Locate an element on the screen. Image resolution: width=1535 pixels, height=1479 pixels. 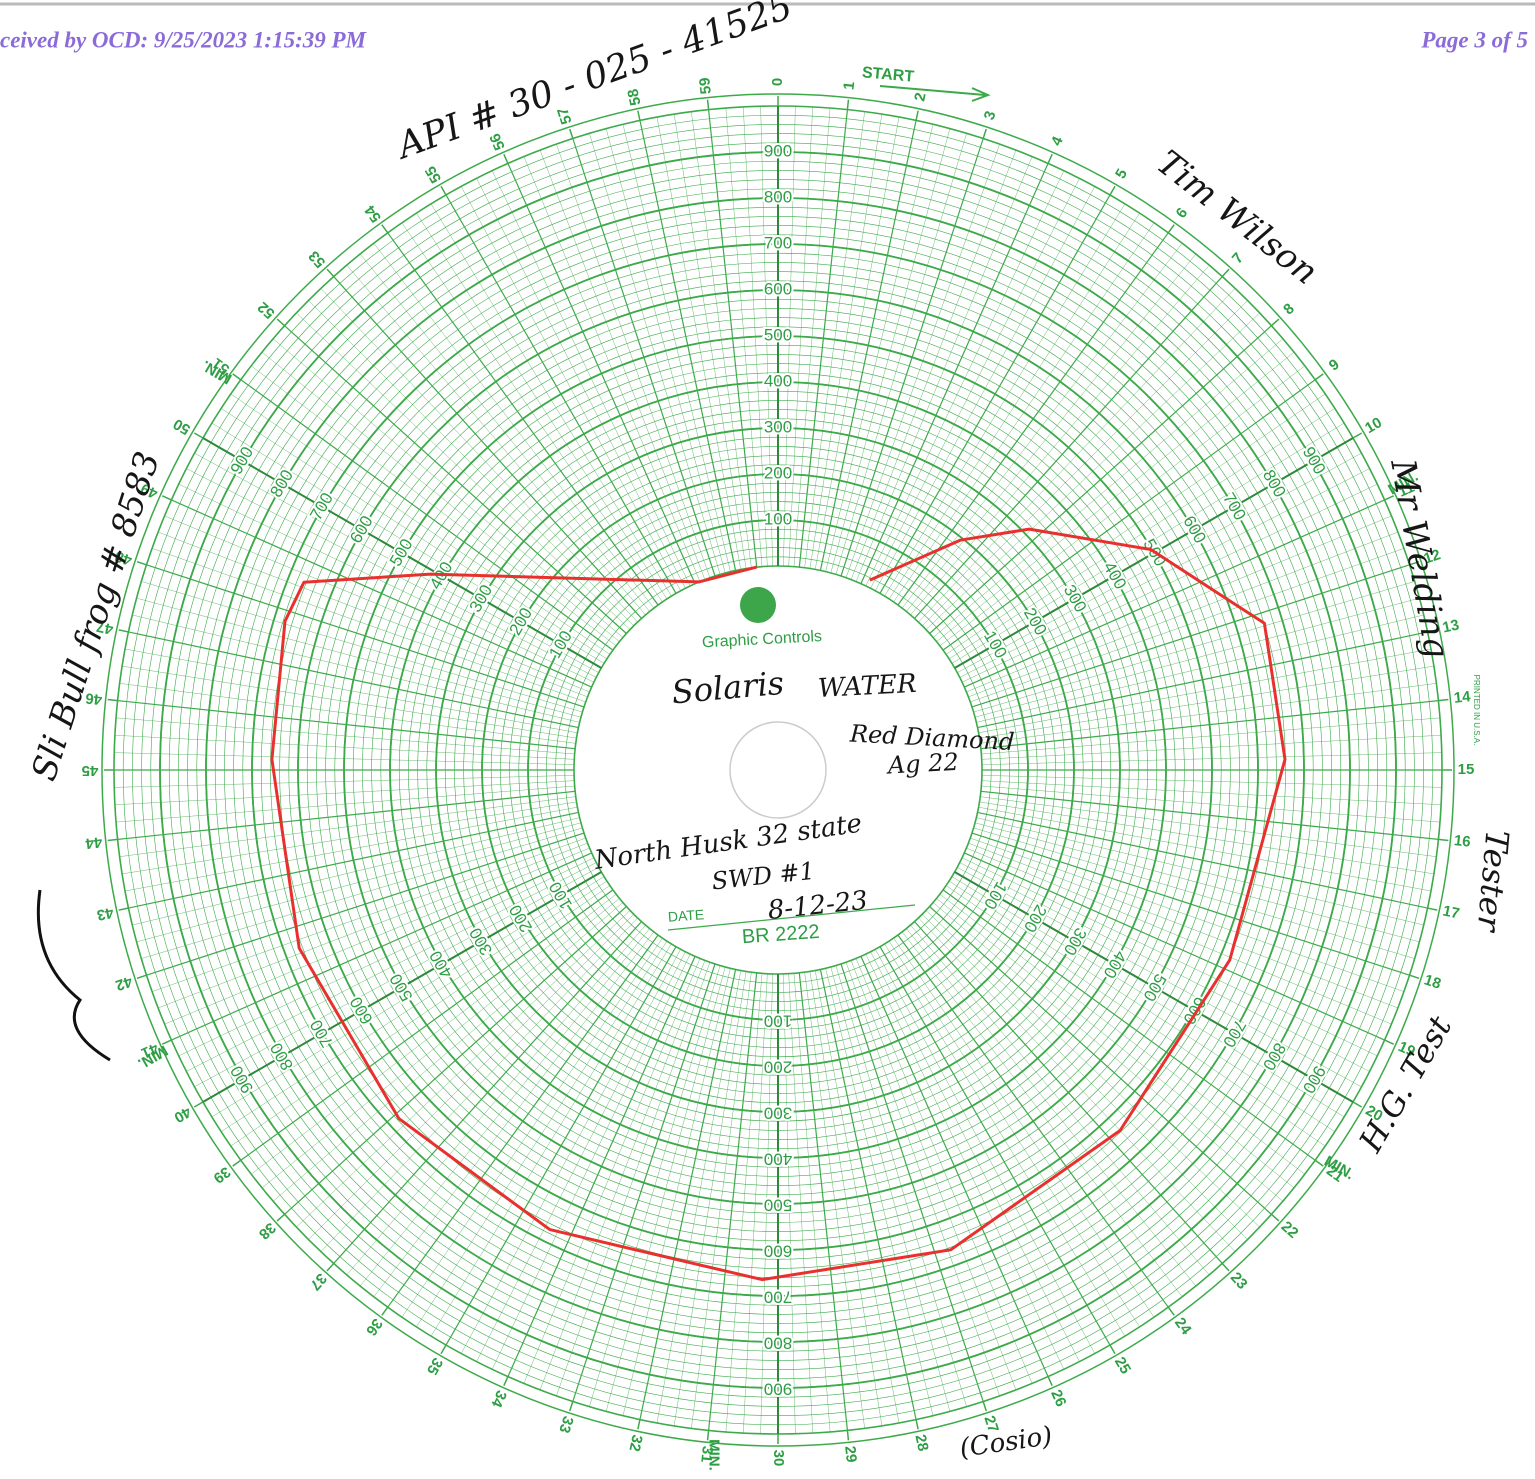
pressure-label: 100 is located at coordinates (560, 895).